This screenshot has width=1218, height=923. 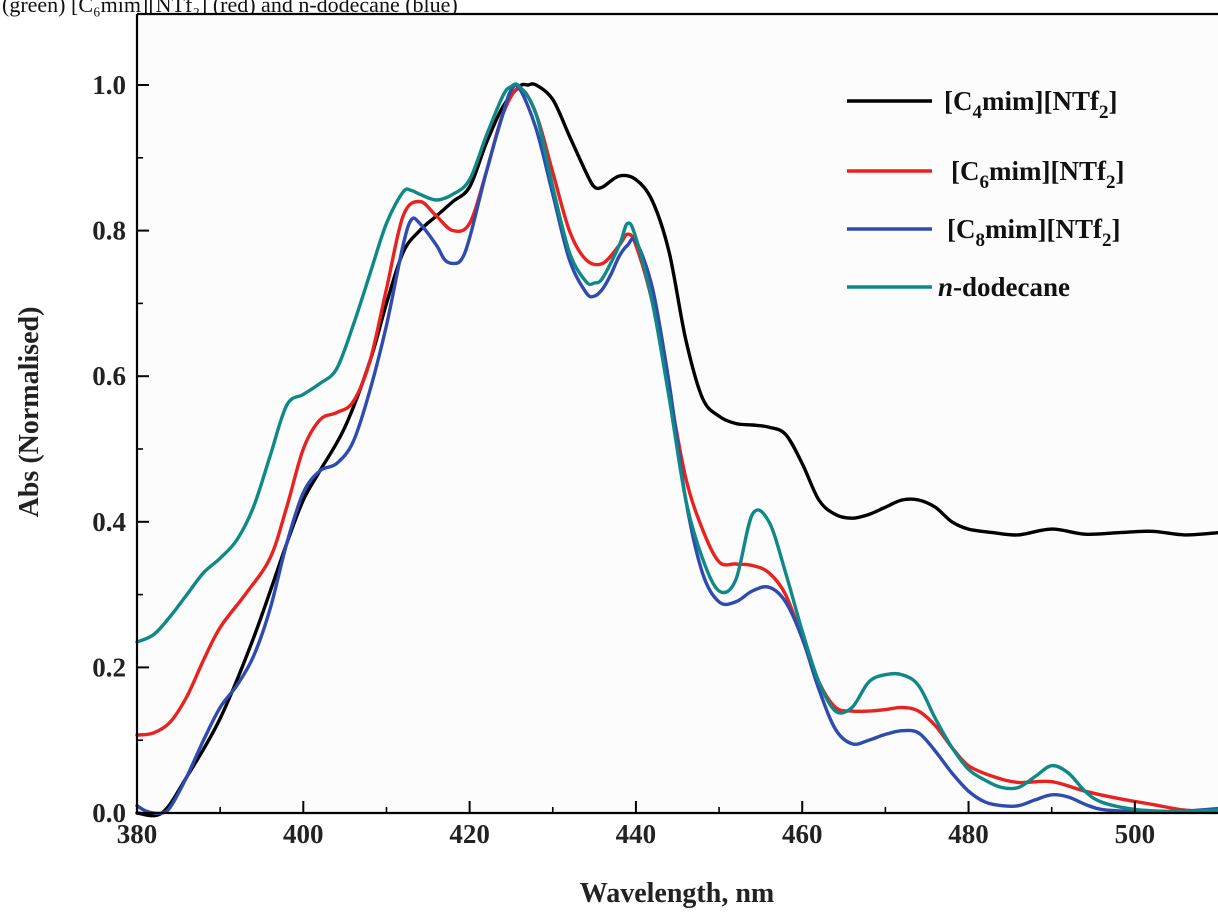 I want to click on y-tick-label: 0.2, so click(x=109, y=667).